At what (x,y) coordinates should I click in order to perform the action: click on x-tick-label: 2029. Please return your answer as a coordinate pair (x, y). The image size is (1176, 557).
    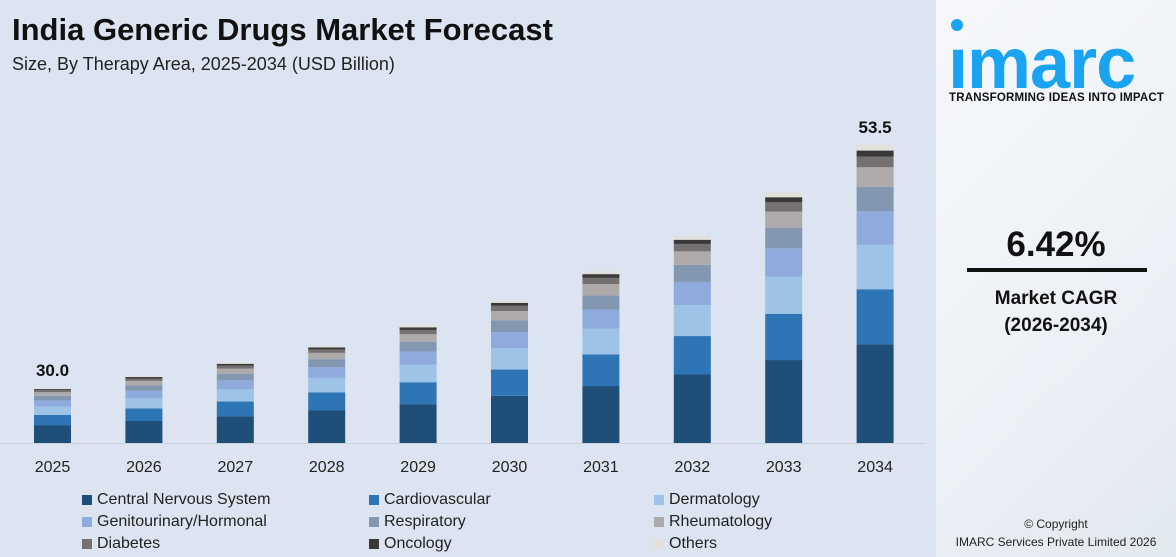
    Looking at the image, I should click on (418, 467).